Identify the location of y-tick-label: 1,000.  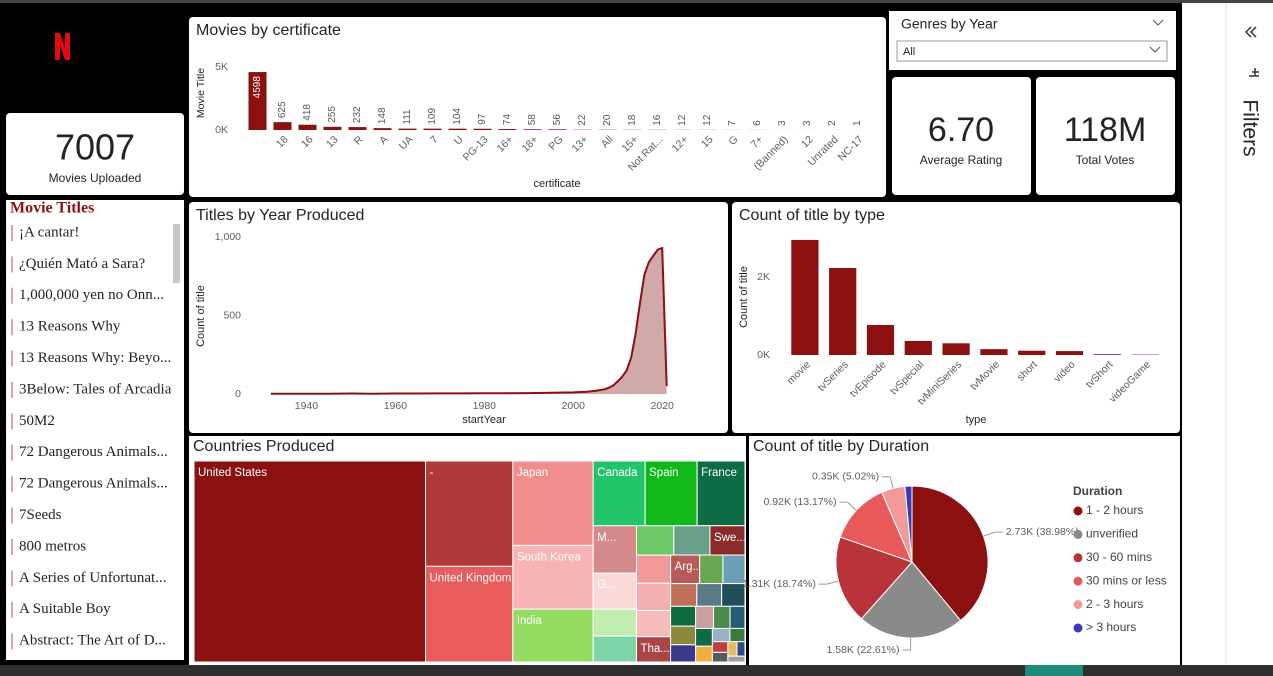
(228, 237).